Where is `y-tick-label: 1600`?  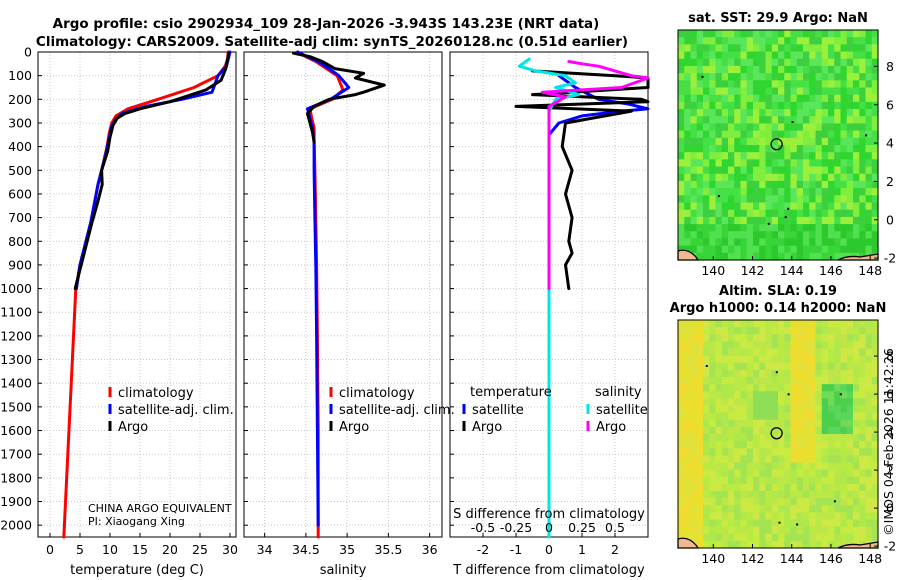 y-tick-label: 1600 is located at coordinates (16, 430).